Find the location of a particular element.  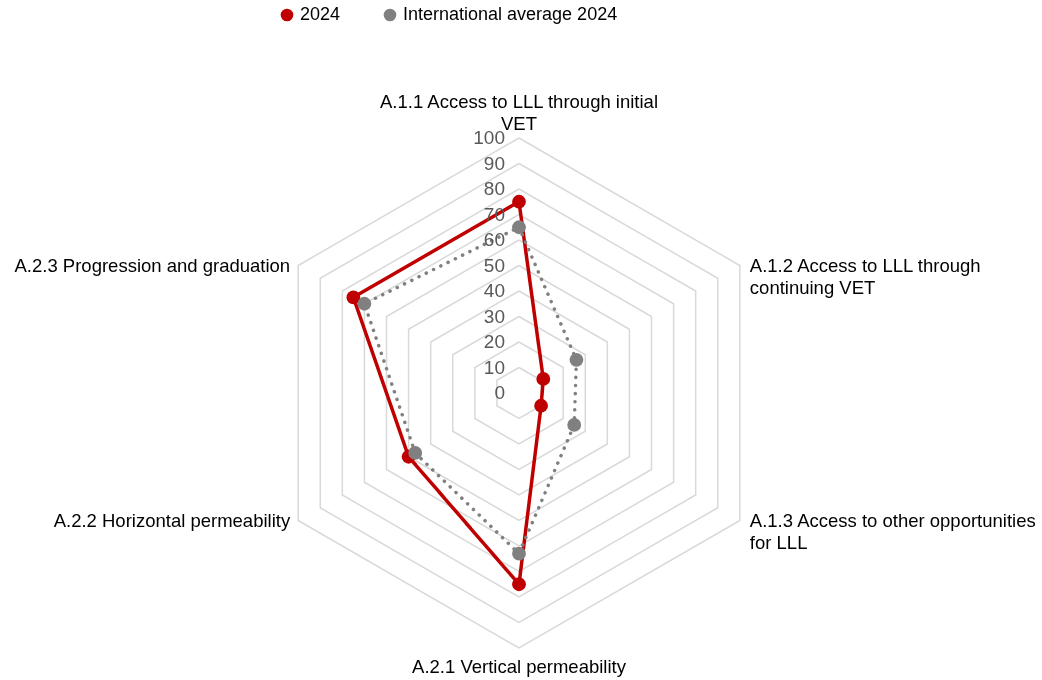

spoke-label: A.2.2 Horizontal permeability is located at coordinates (172, 520).